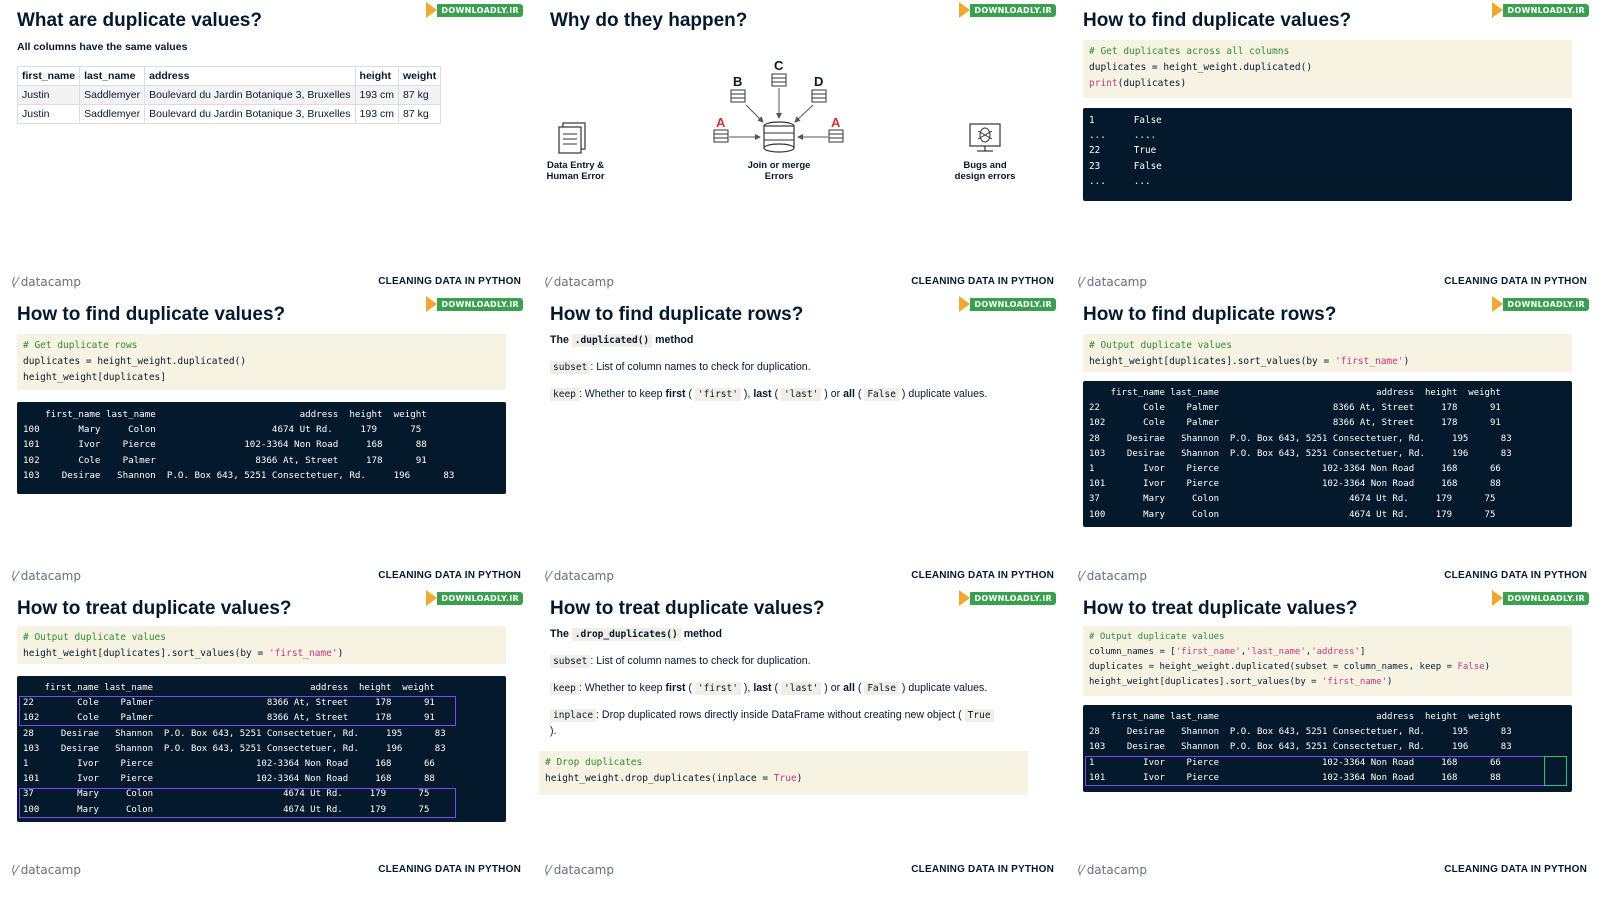  I want to click on col-header: last_name, so click(112, 76).